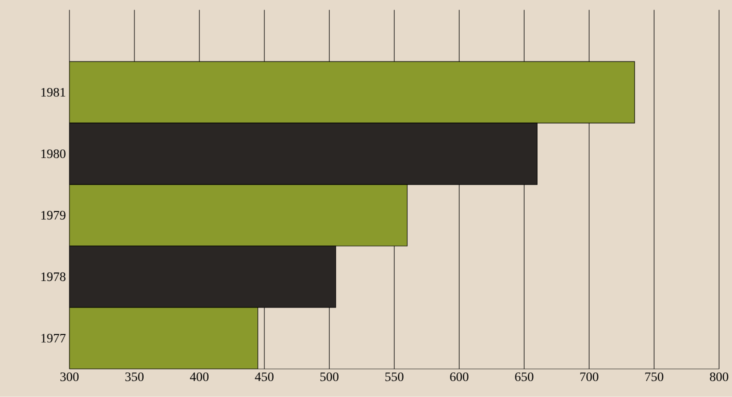 The image size is (732, 397). What do you see at coordinates (53, 338) in the screenshot?
I see `y-tick-label: 1977` at bounding box center [53, 338].